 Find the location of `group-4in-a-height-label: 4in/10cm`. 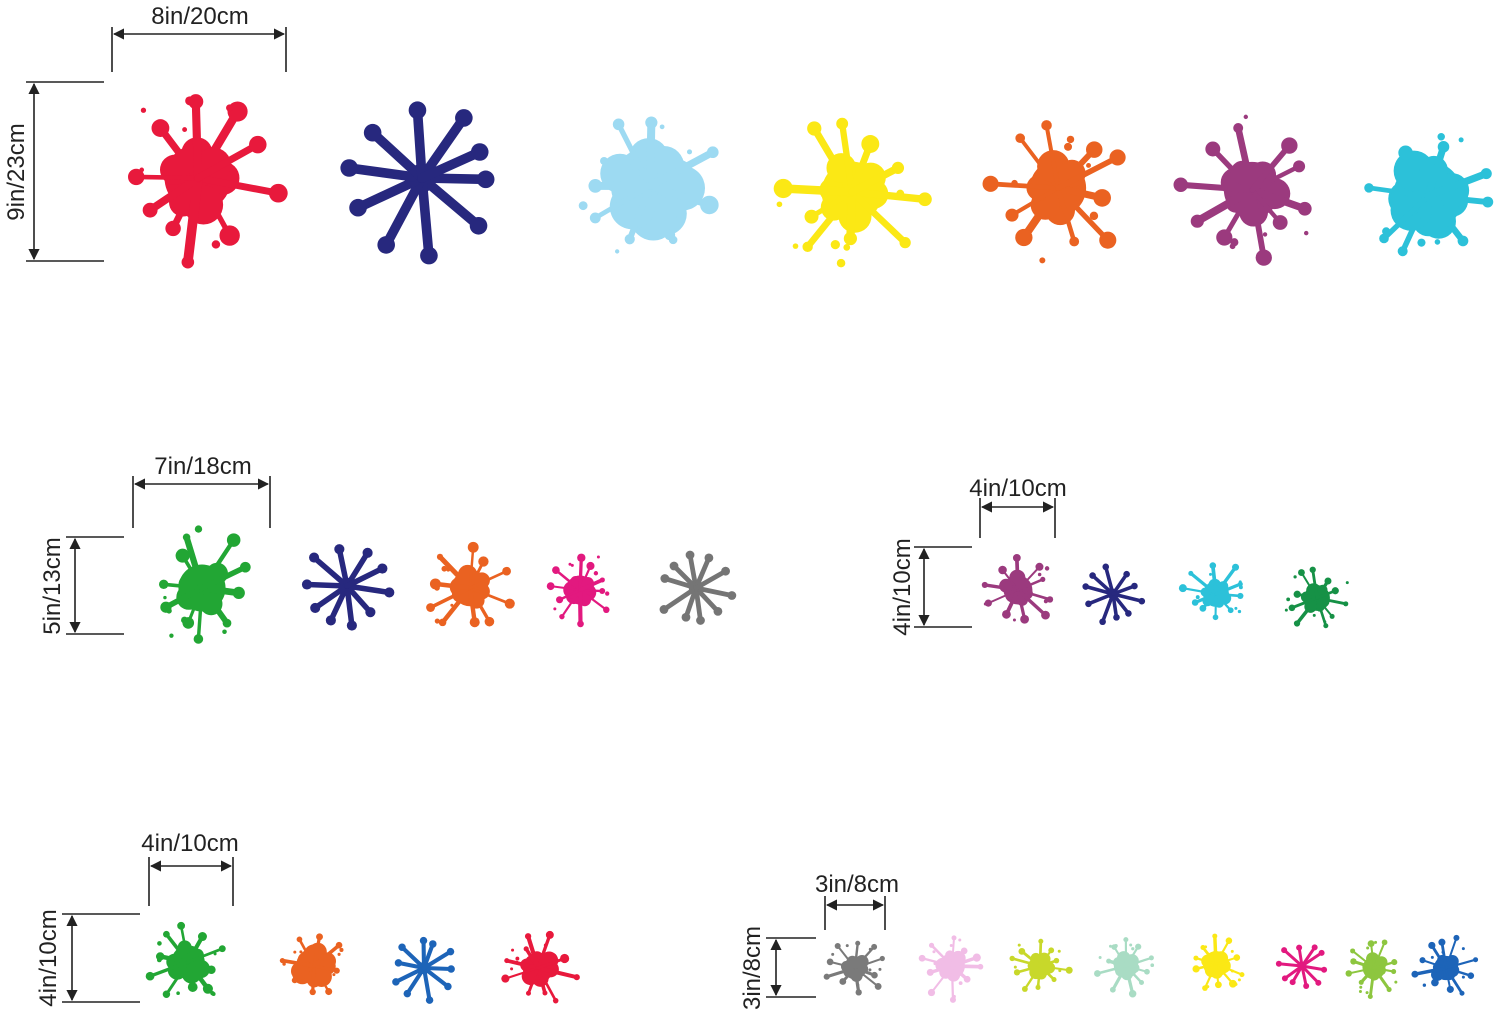

group-4in-a-height-label: 4in/10cm is located at coordinates (902, 586).